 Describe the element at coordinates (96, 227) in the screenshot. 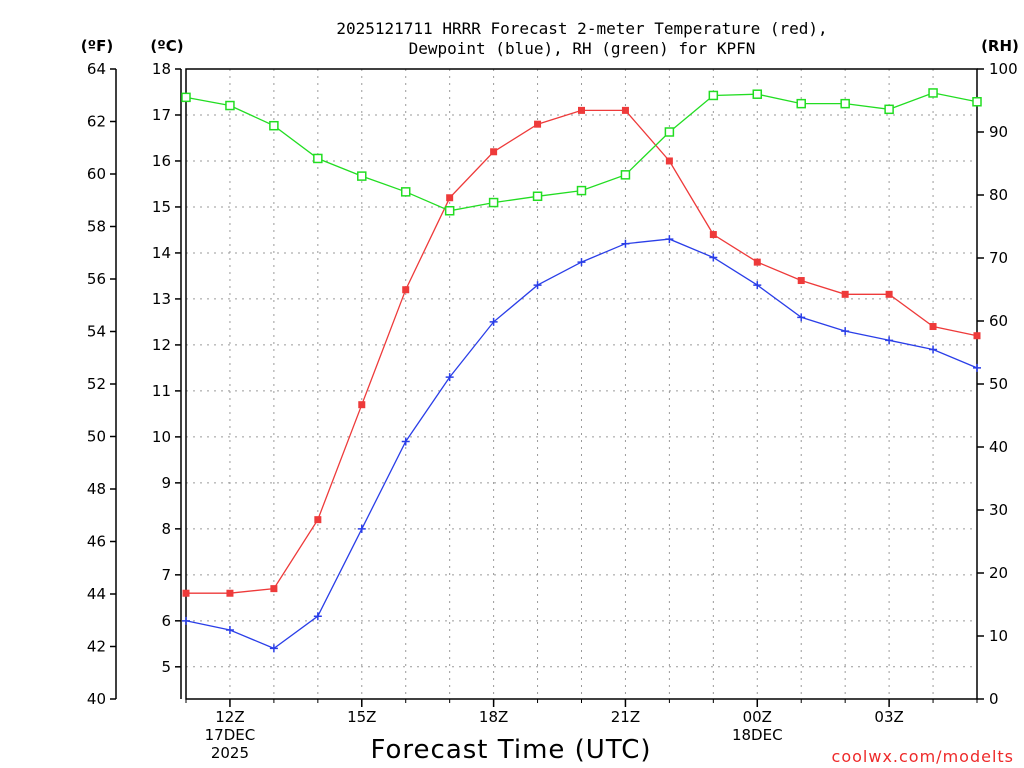

I see `fahrenheit-tick-label: 58` at that location.